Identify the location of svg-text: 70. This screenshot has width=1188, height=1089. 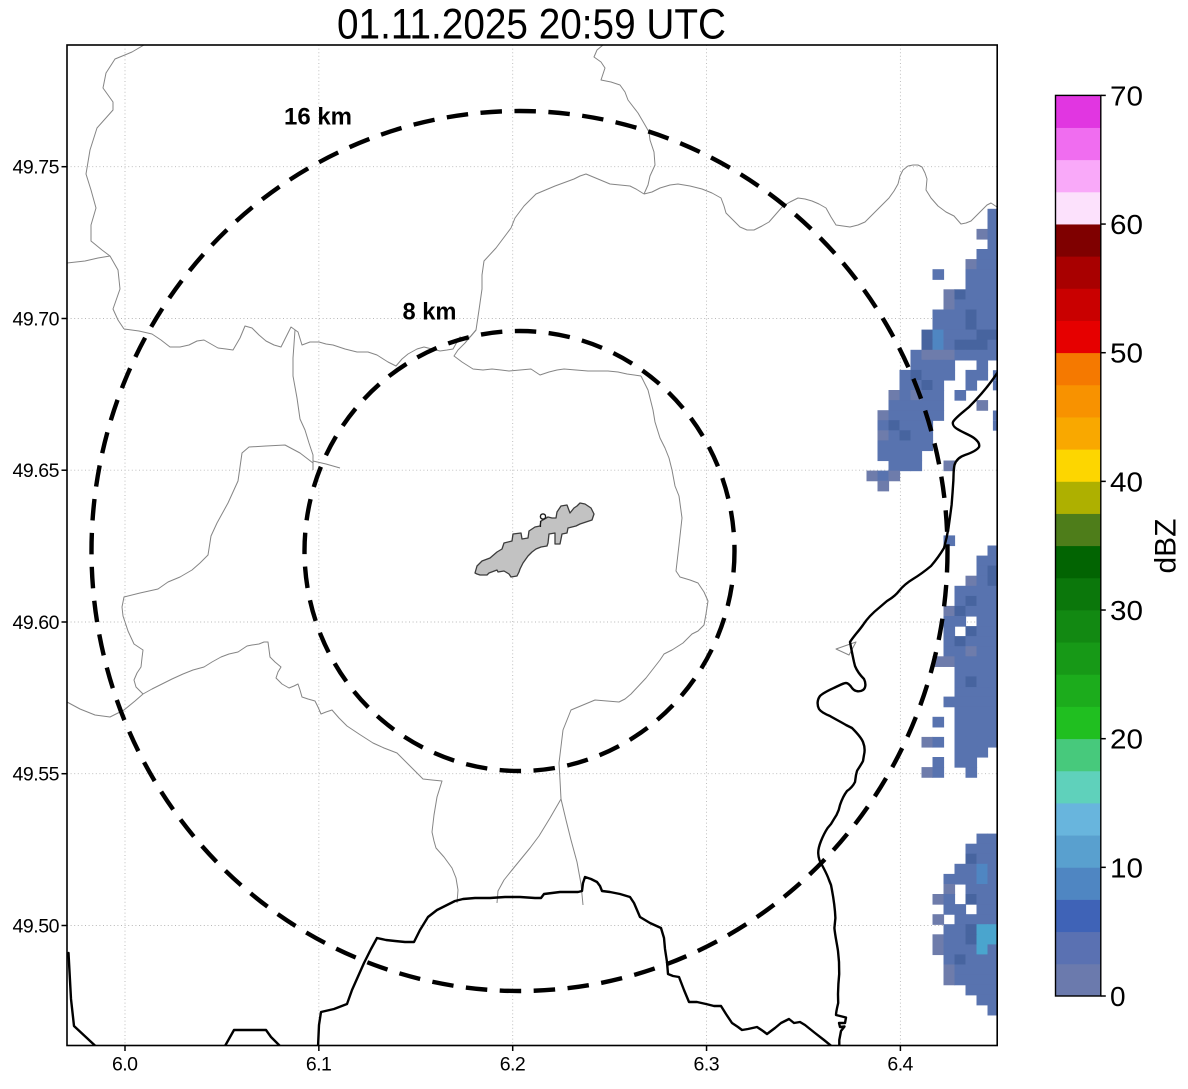
(1126, 95).